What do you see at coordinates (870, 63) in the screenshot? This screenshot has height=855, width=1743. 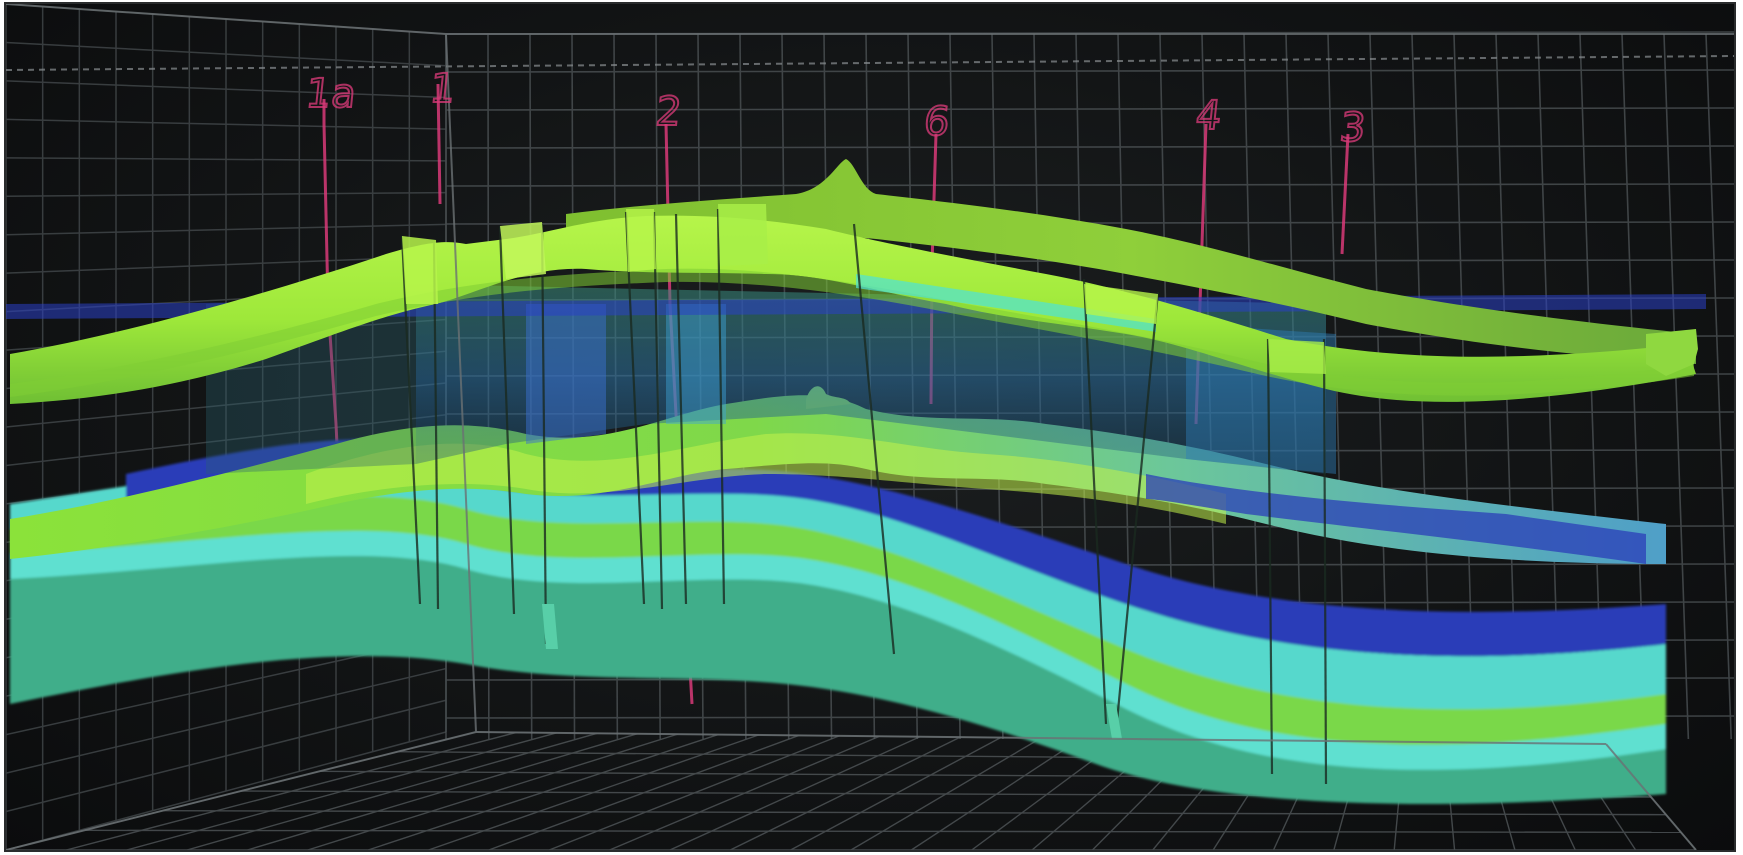 I see `top-dashed-line` at bounding box center [870, 63].